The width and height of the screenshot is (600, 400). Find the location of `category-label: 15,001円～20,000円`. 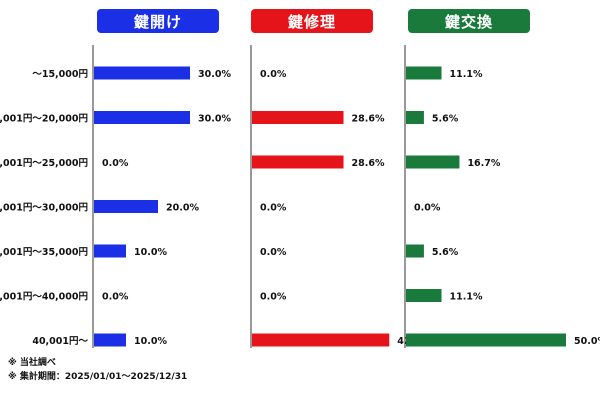

category-label: 15,001円～20,000円 is located at coordinates (44, 119).